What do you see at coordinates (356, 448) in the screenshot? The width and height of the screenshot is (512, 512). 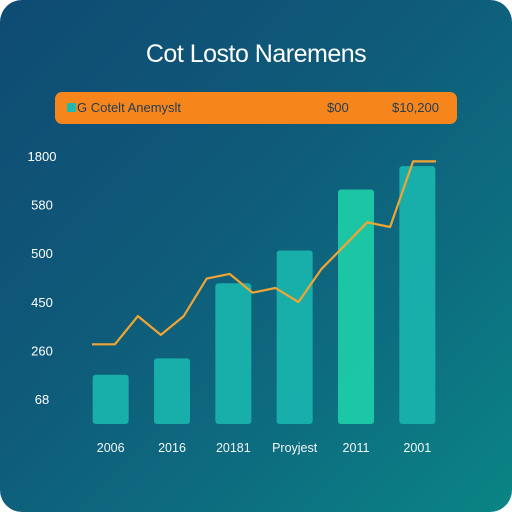 I see `x-tick-label: 2011` at bounding box center [356, 448].